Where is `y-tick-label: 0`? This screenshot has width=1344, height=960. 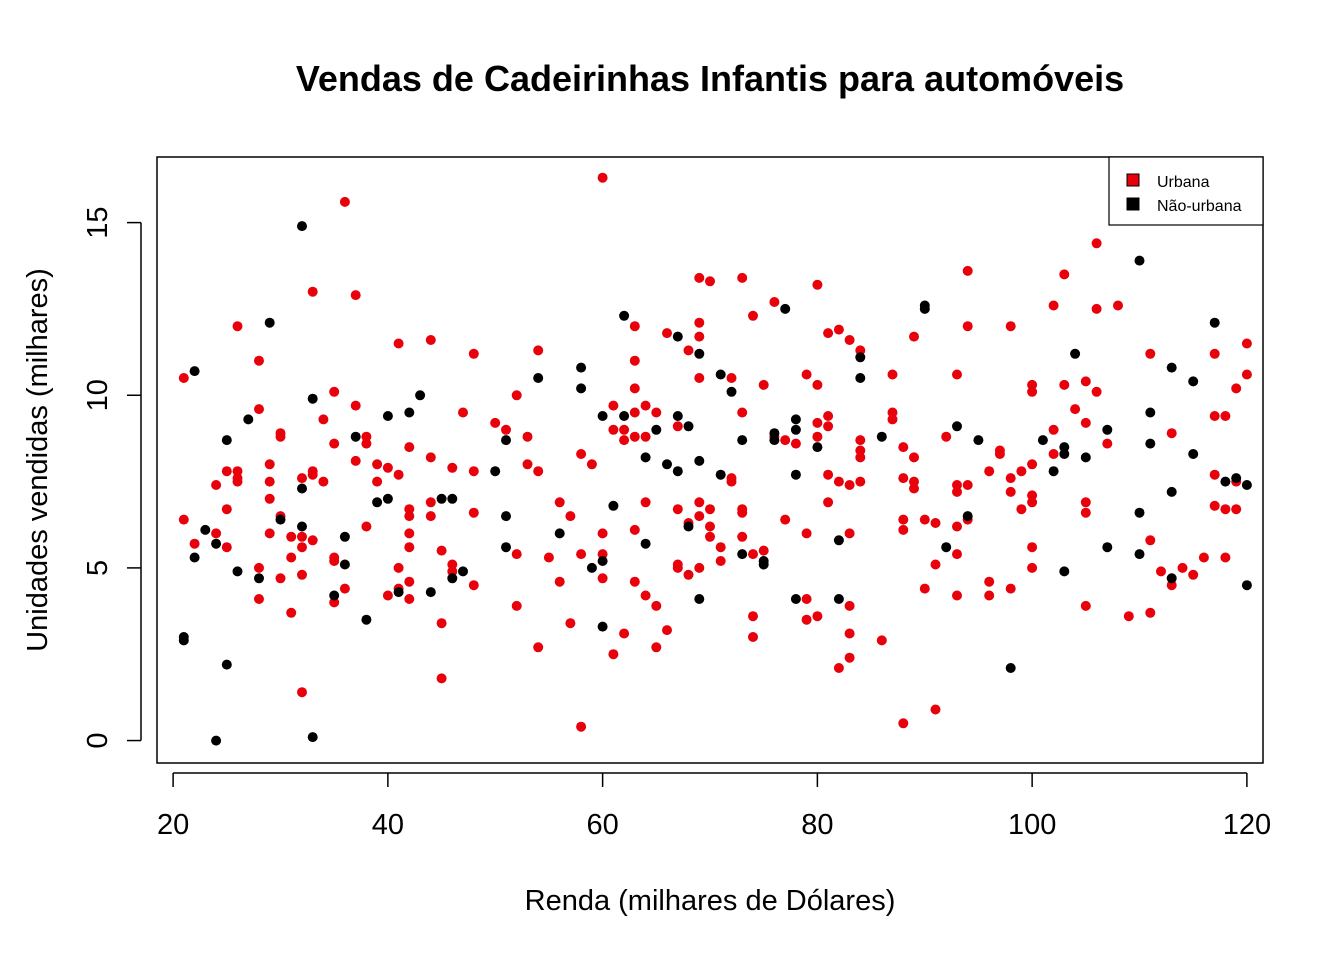 y-tick-label: 0 is located at coordinates (98, 741).